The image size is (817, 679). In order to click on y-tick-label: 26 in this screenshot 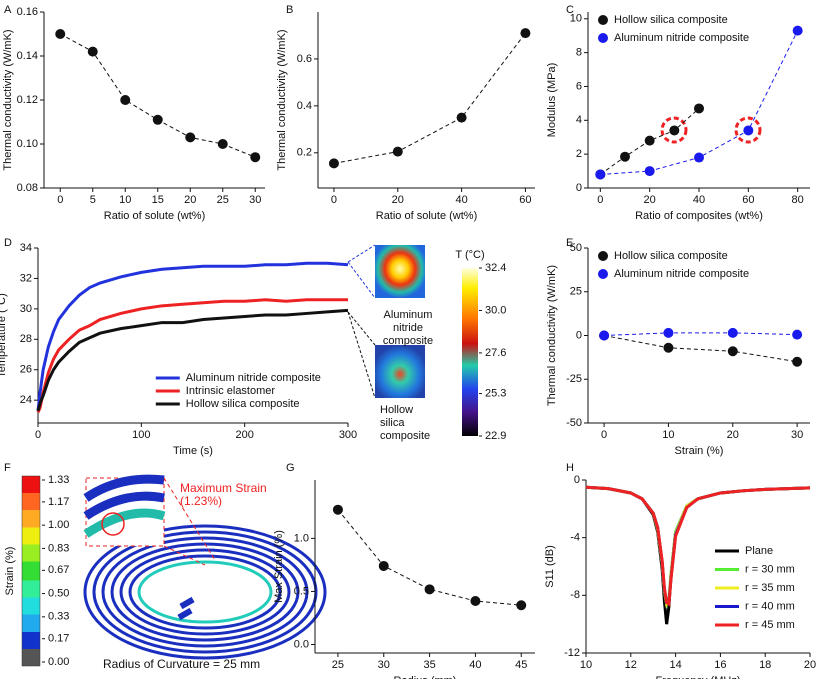, I will do `click(26, 370)`.